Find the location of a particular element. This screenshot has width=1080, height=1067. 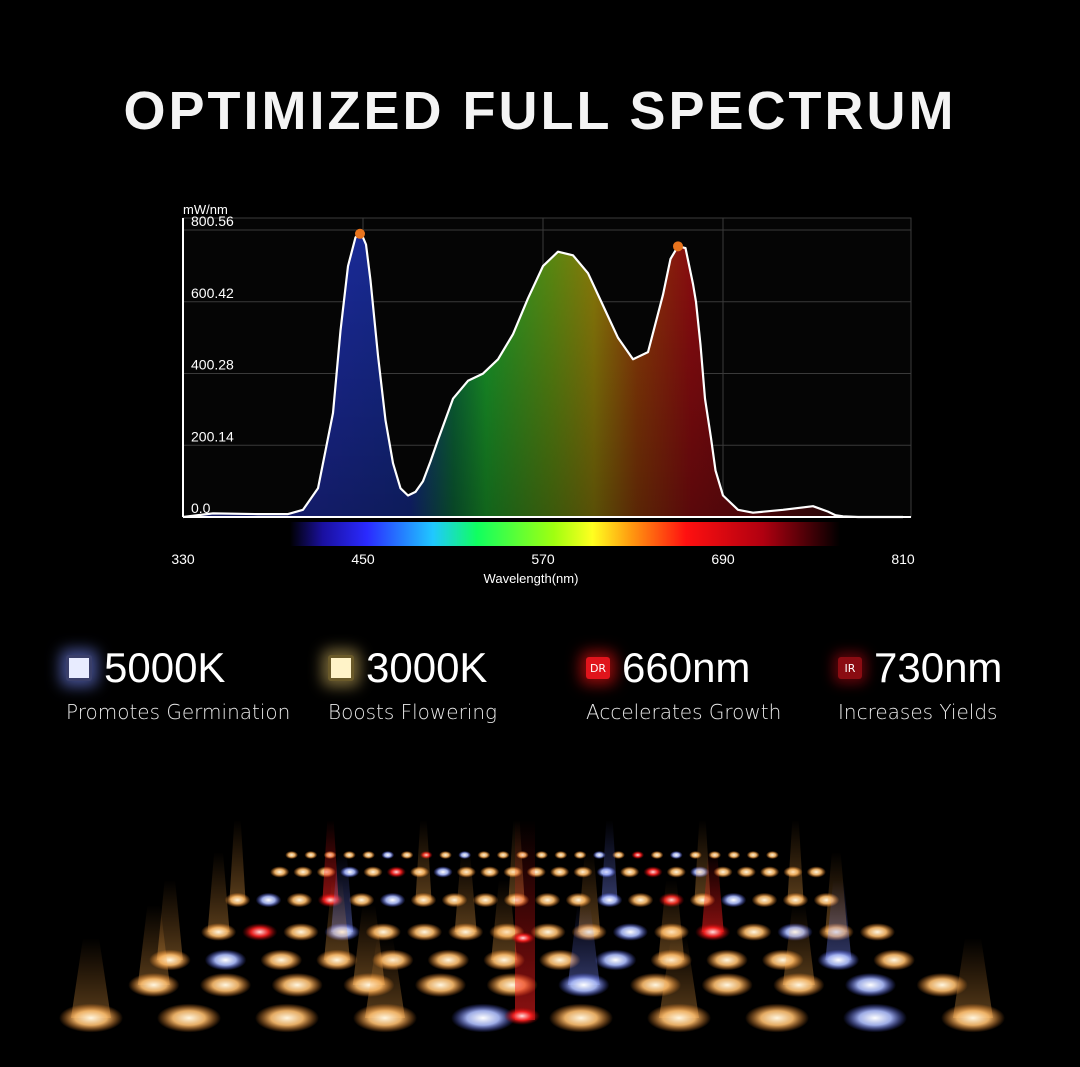

feature-label: Accelerates Growth is located at coordinates (684, 712).